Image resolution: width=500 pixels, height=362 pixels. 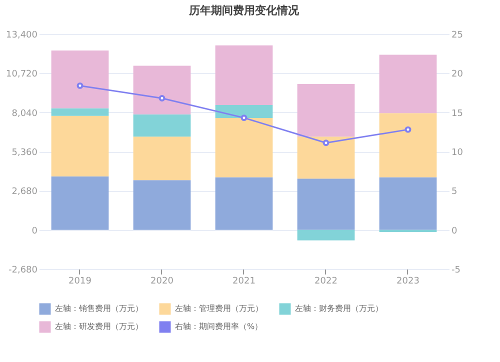 I want to click on legend-label: 左轴：财务费用（万元）, so click(x=339, y=308).